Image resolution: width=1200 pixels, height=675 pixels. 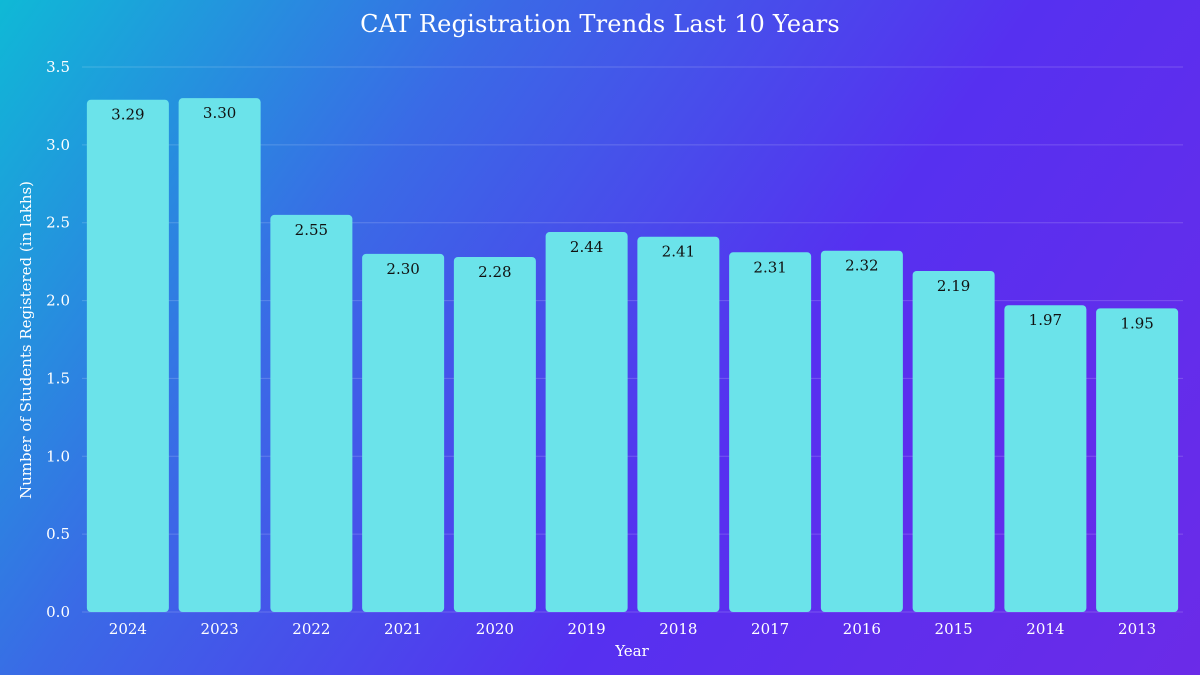 I want to click on y-tick-label: 2.0, so click(x=58, y=301).